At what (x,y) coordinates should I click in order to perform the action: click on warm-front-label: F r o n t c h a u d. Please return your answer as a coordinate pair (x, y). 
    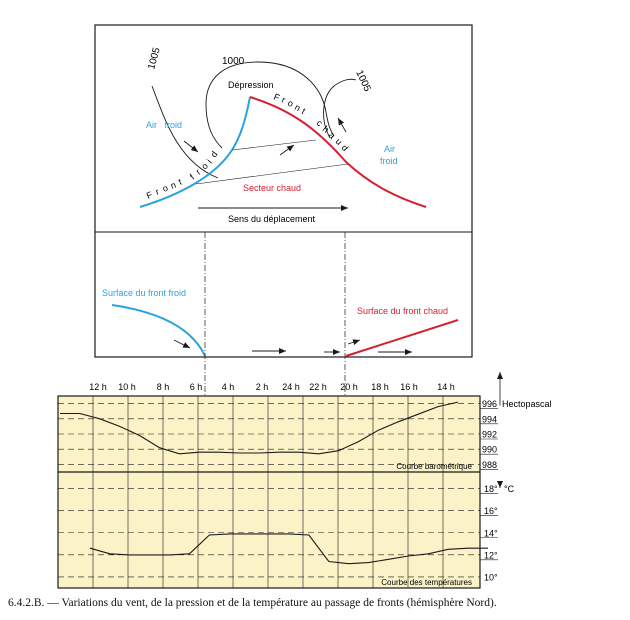
    Looking at the image, I should click on (311, 122).